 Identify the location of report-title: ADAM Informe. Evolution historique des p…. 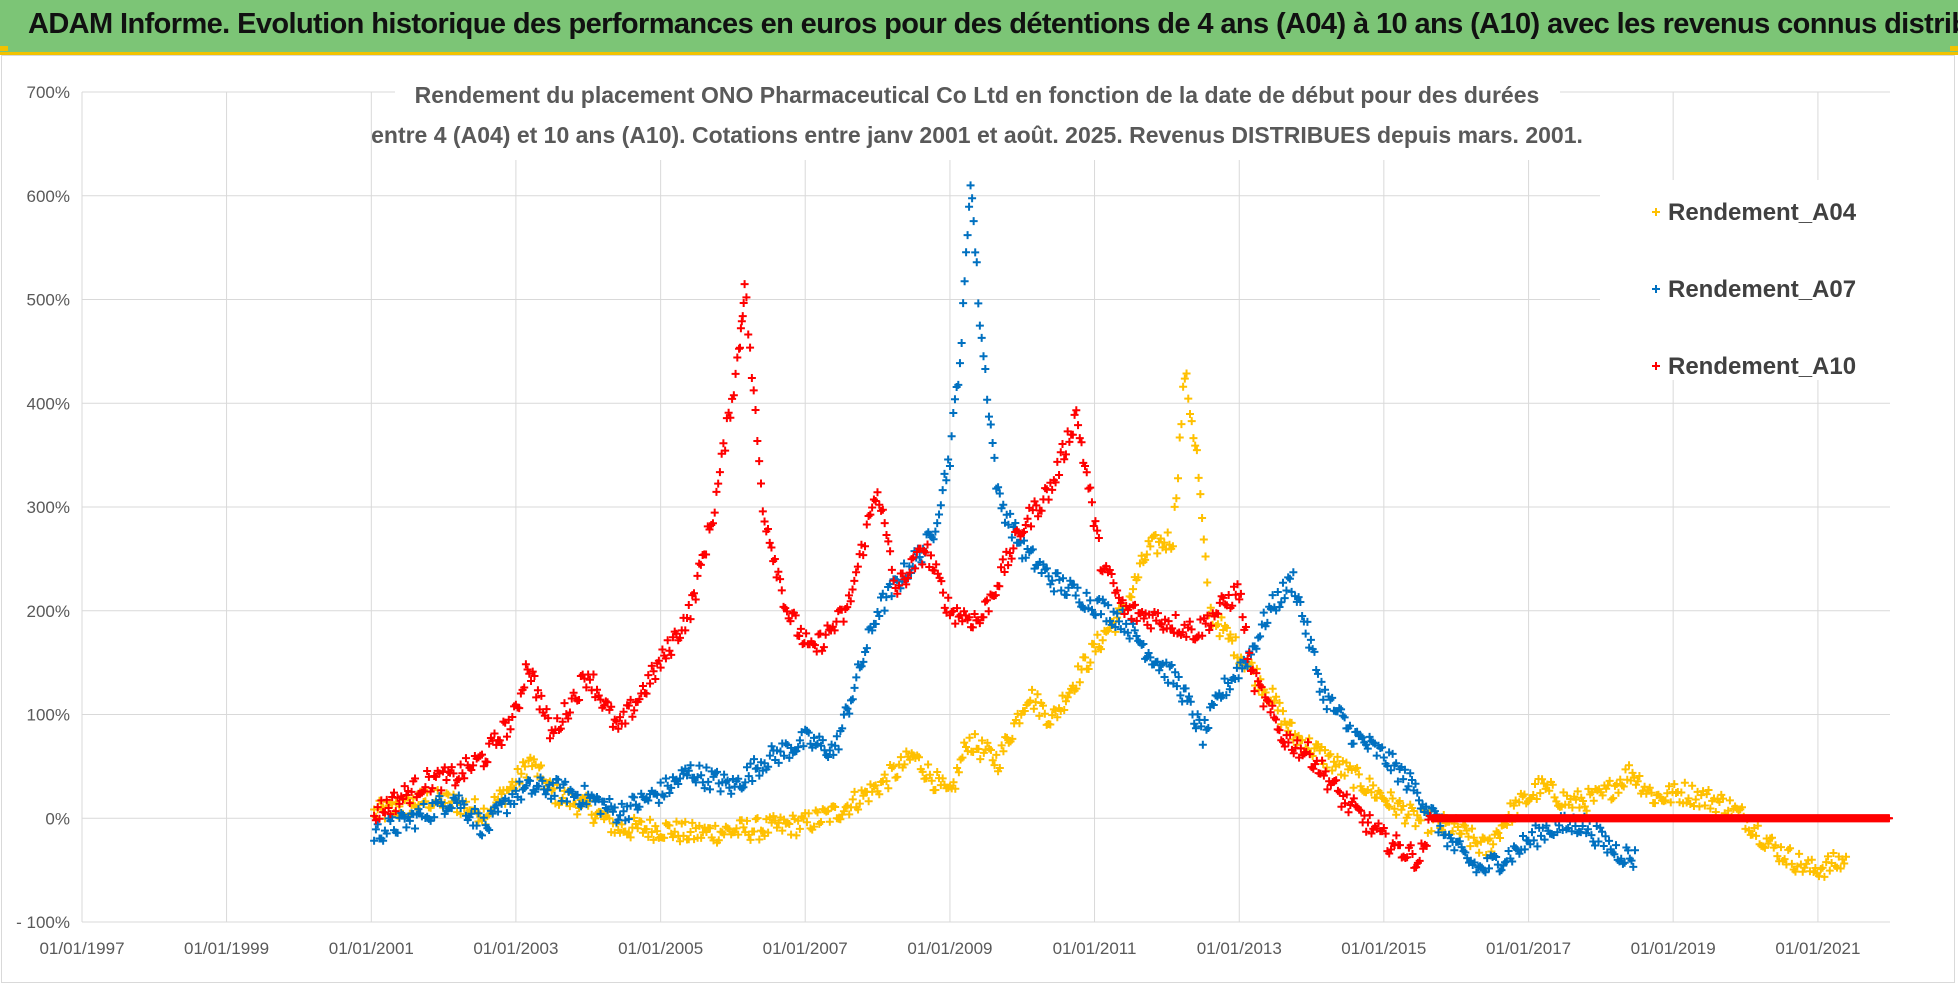
(993, 24).